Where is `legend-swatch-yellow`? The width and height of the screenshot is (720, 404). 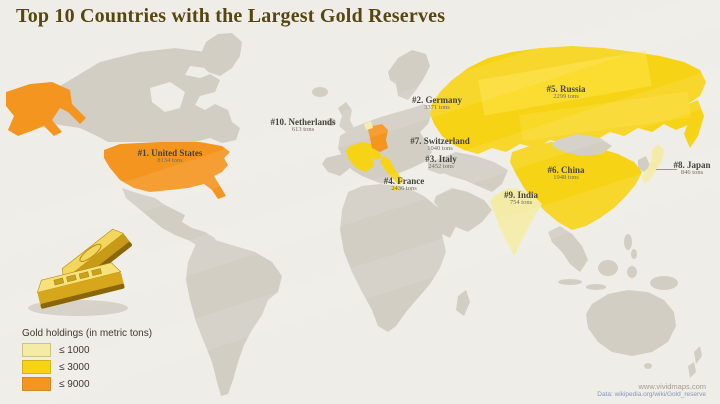 legend-swatch-yellow is located at coordinates (36, 367).